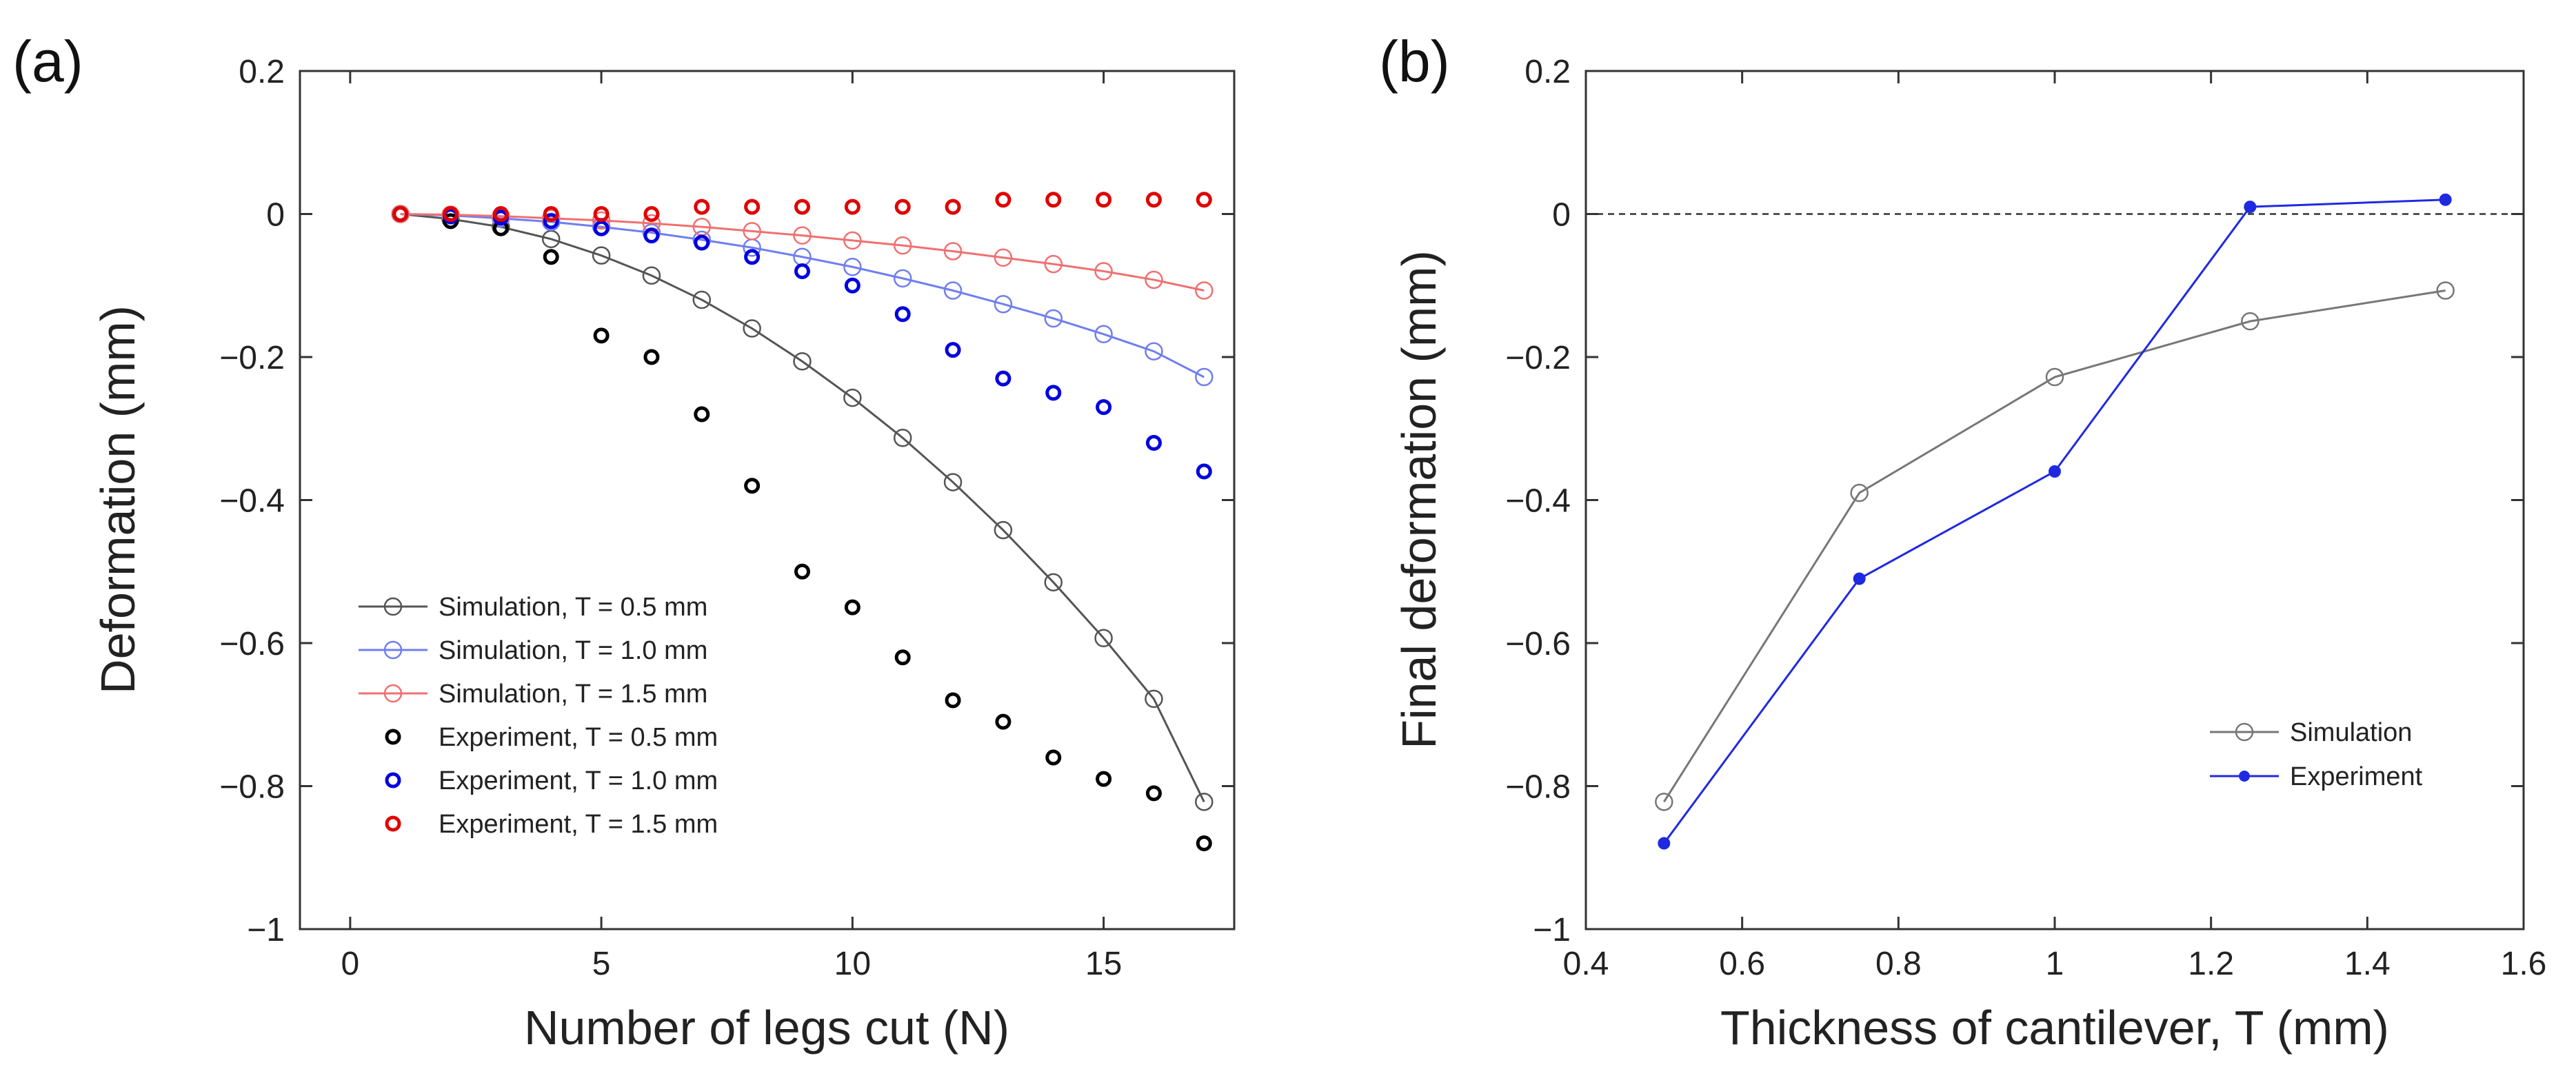  Describe the element at coordinates (2351, 732) in the screenshot. I see `legend-label: Simulation` at that location.